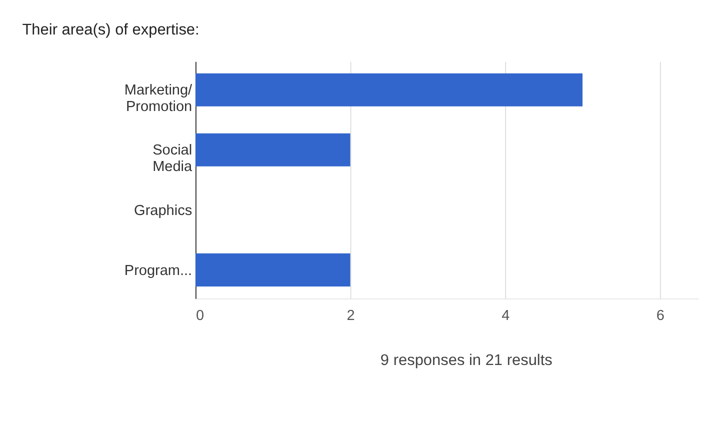 This screenshot has height=421, width=718. What do you see at coordinates (466, 361) in the screenshot?
I see `text: 9 responses in 21 results` at bounding box center [466, 361].